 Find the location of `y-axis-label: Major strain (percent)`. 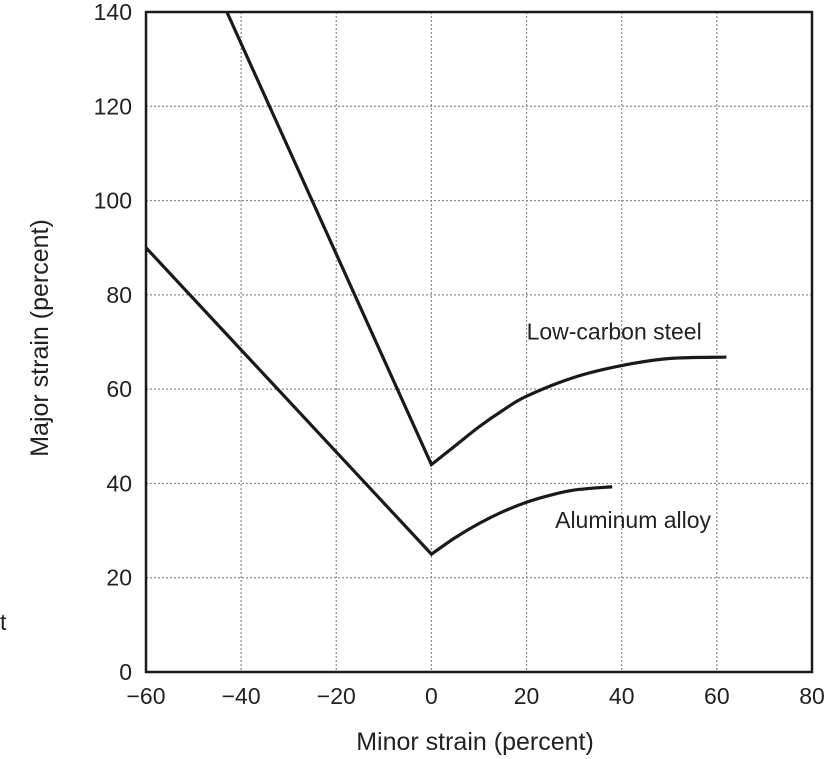

y-axis-label: Major strain (percent) is located at coordinates (40, 338).